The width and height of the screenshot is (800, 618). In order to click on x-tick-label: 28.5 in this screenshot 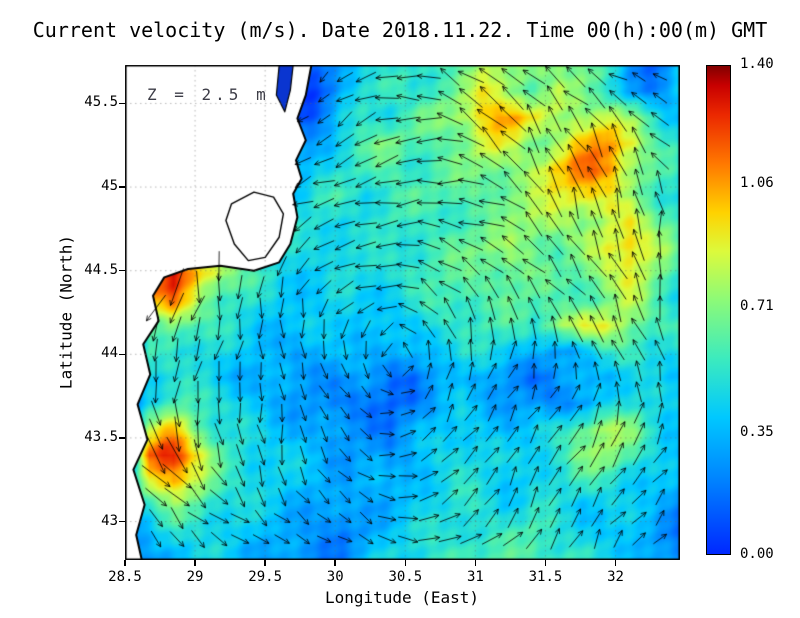, I will do `click(125, 577)`.